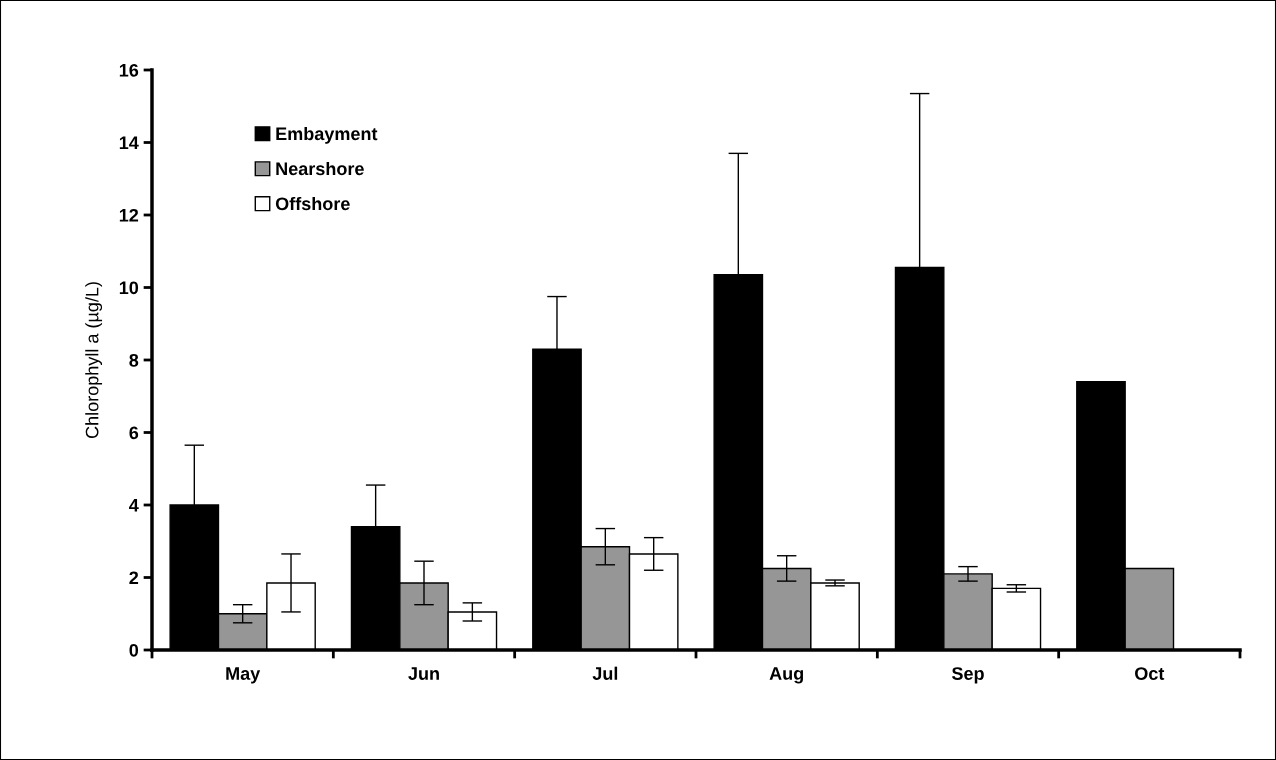  What do you see at coordinates (605, 673) in the screenshot?
I see `x-tick-label: Jul` at bounding box center [605, 673].